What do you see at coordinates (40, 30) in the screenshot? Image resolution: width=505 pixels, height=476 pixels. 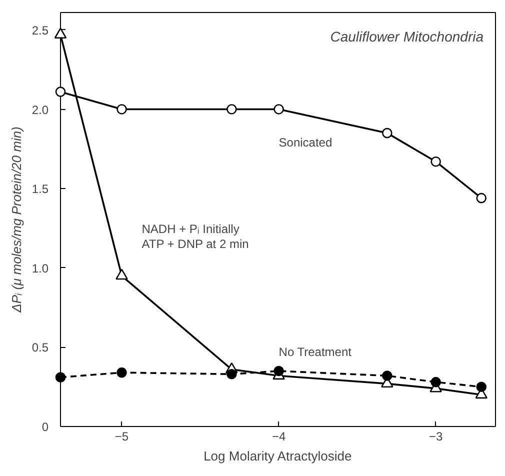 I see `y-tick-label: 2.5` at bounding box center [40, 30].